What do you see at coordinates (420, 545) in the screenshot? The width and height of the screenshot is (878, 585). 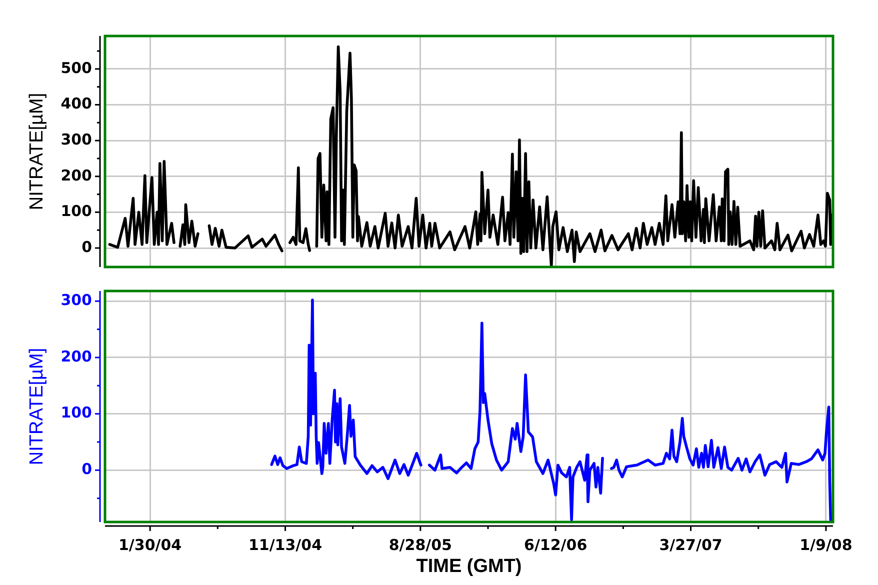 I see `x-tick-label: 8/28/05` at bounding box center [420, 545].